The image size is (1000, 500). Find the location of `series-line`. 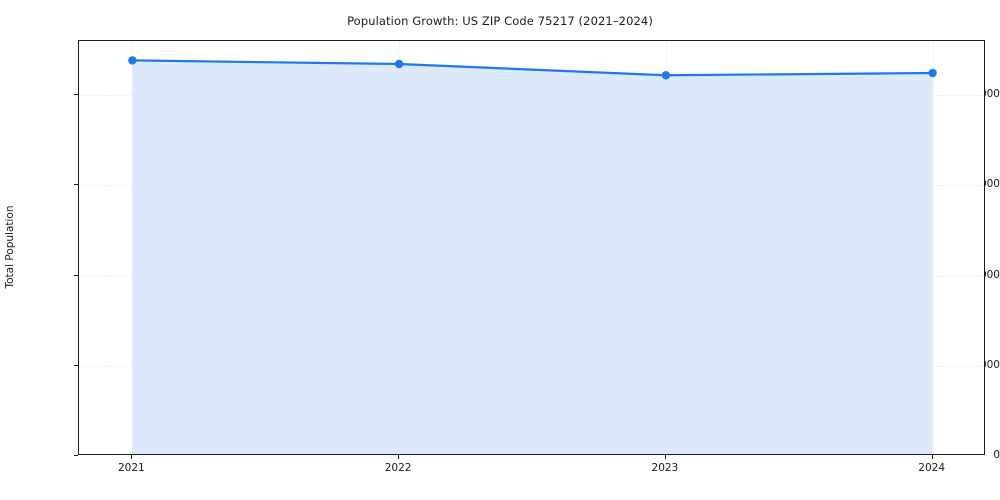

series-line is located at coordinates (532, 68).